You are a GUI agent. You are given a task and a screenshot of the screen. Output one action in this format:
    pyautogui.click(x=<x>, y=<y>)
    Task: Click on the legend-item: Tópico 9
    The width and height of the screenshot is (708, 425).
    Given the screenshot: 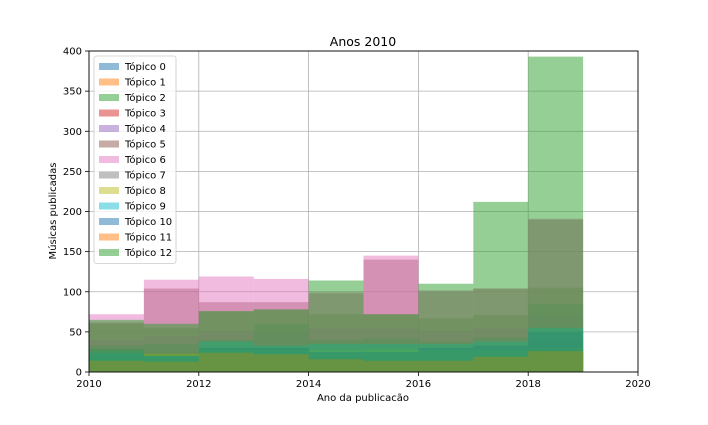 What is the action you would take?
    pyautogui.click(x=132, y=207)
    